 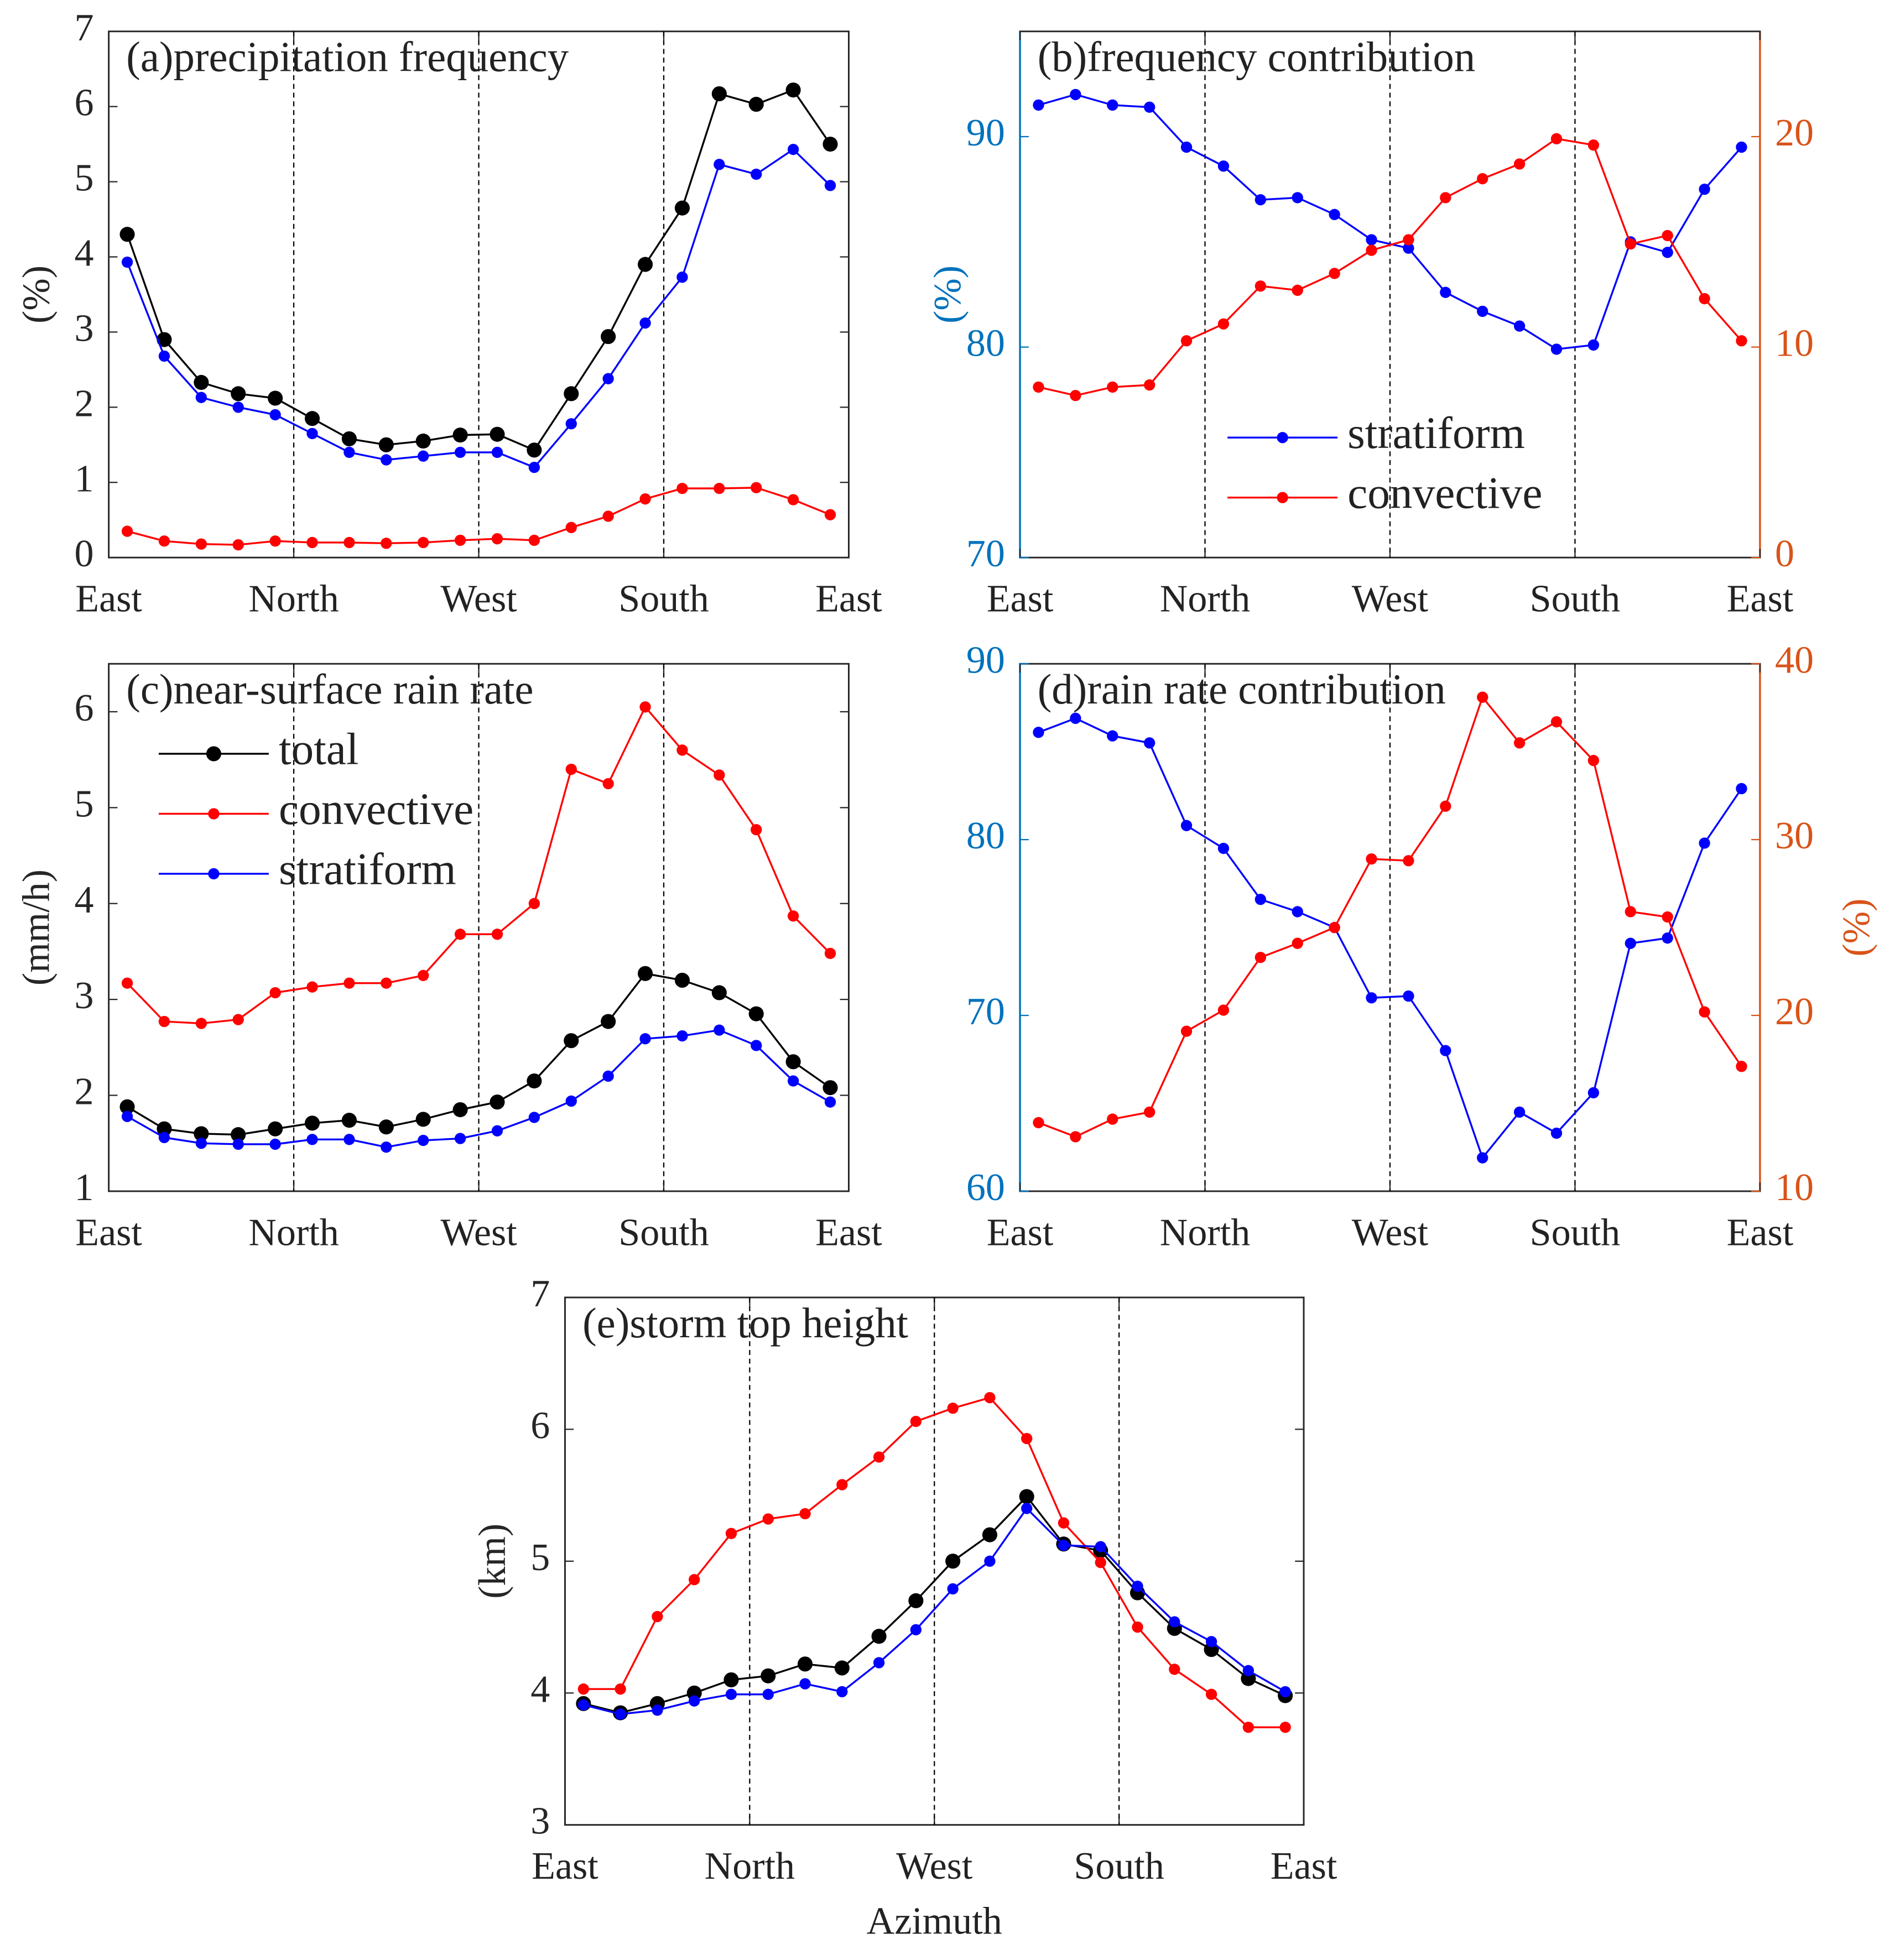 I want to click on y-tick-label: 2, so click(x=83, y=403).